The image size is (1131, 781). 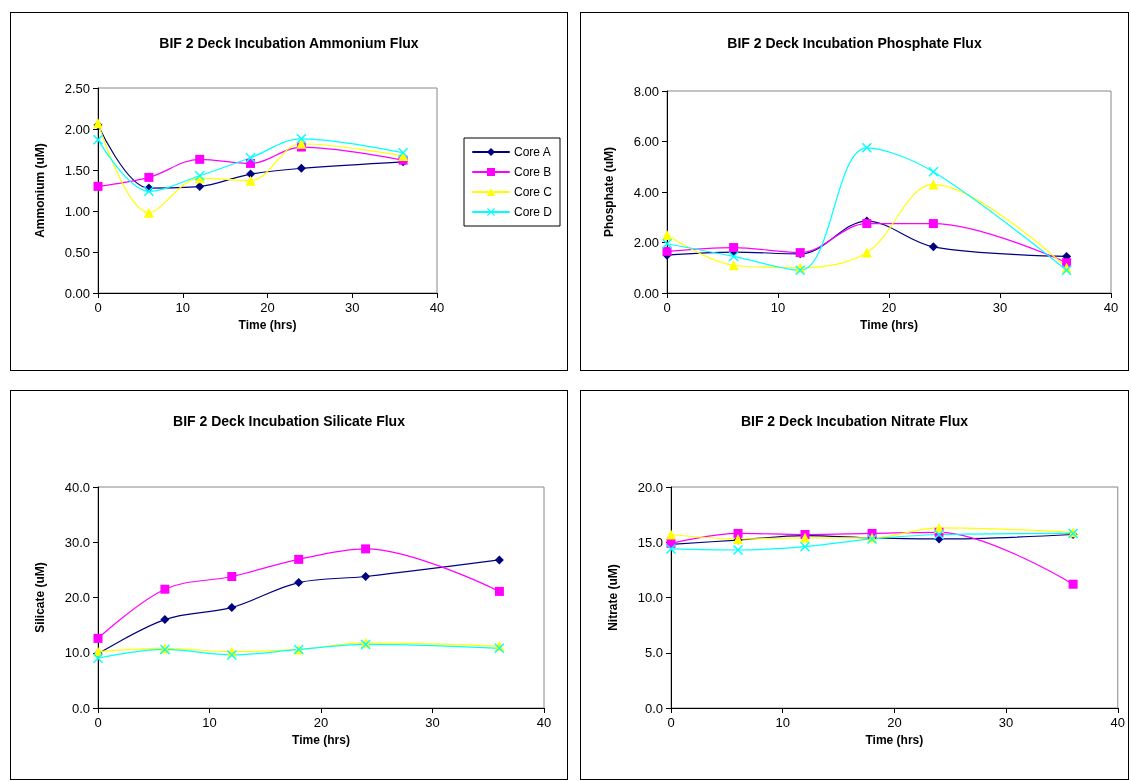 I want to click on chart-title: BIF 2 Deck Incubation Nitrate Flux, so click(x=854, y=421).